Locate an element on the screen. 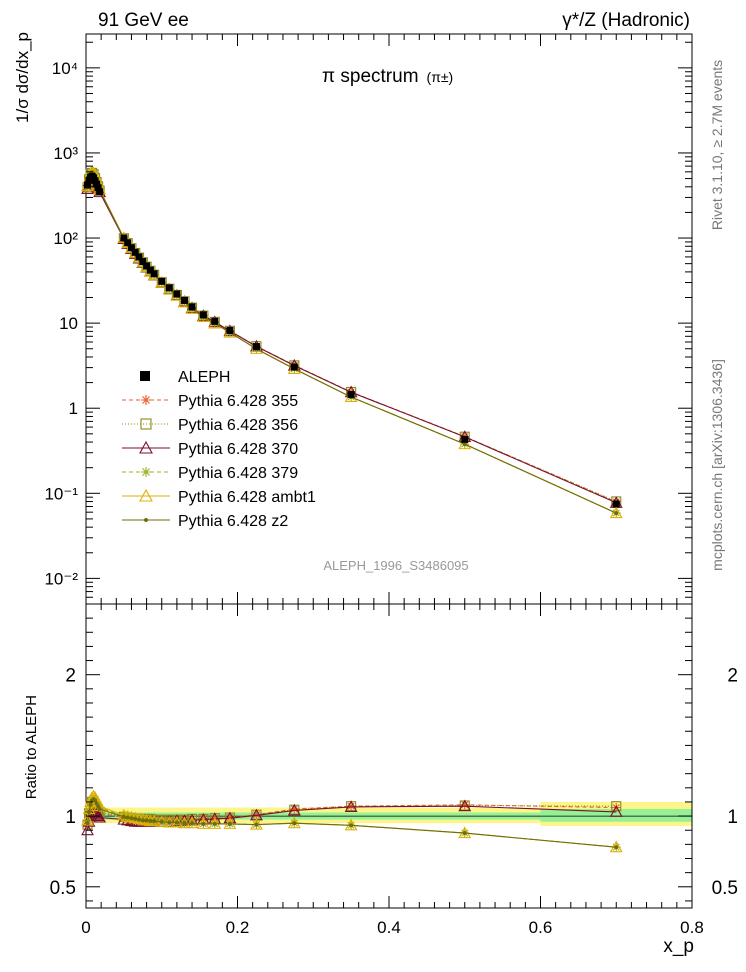  y-tick-label-bottom: 2 is located at coordinates (70, 676).